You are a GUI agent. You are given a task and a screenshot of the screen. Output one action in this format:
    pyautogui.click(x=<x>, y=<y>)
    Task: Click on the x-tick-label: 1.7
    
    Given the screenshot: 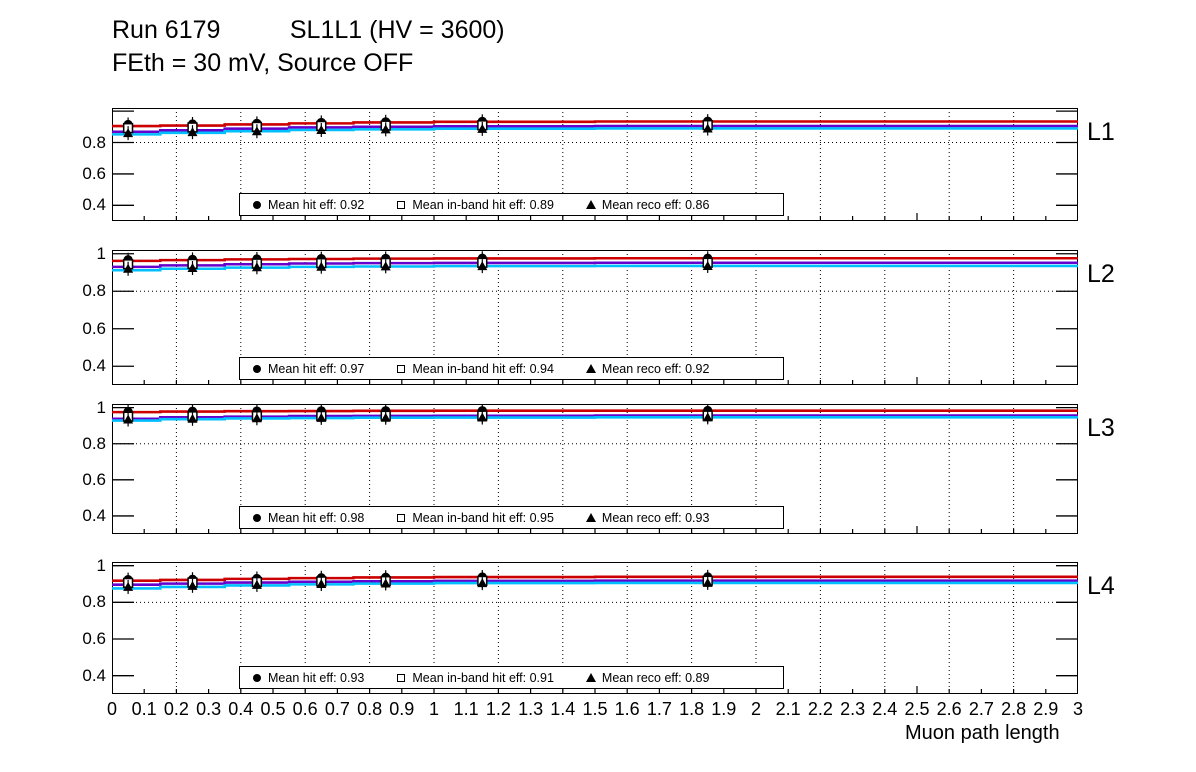 What is the action you would take?
    pyautogui.click(x=659, y=709)
    